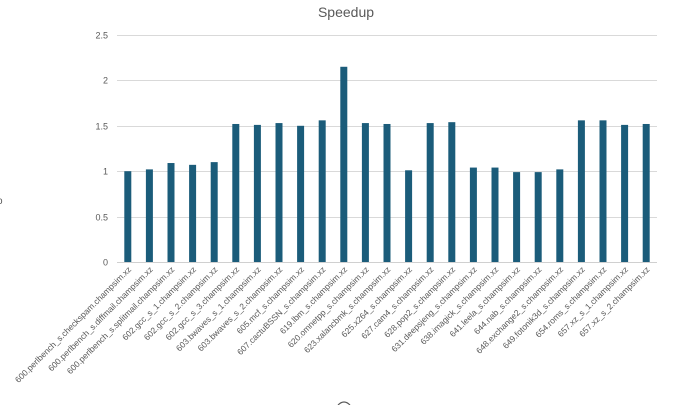 The image size is (686, 405). Describe the element at coordinates (346, 12) in the screenshot. I see `chart-title: Speedup` at that location.